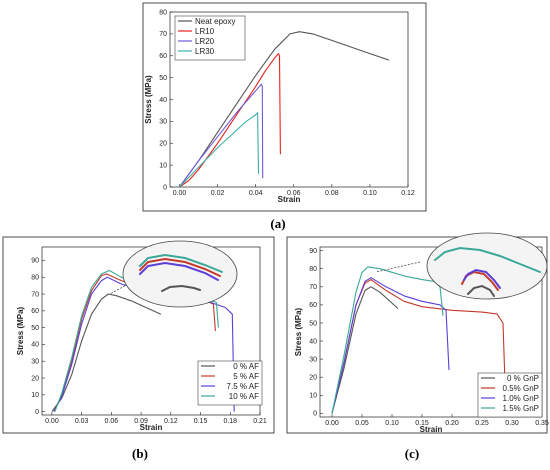 This screenshot has width=550, height=470. What do you see at coordinates (218, 193) in the screenshot?
I see `x-tick-label: 0.02` at bounding box center [218, 193].